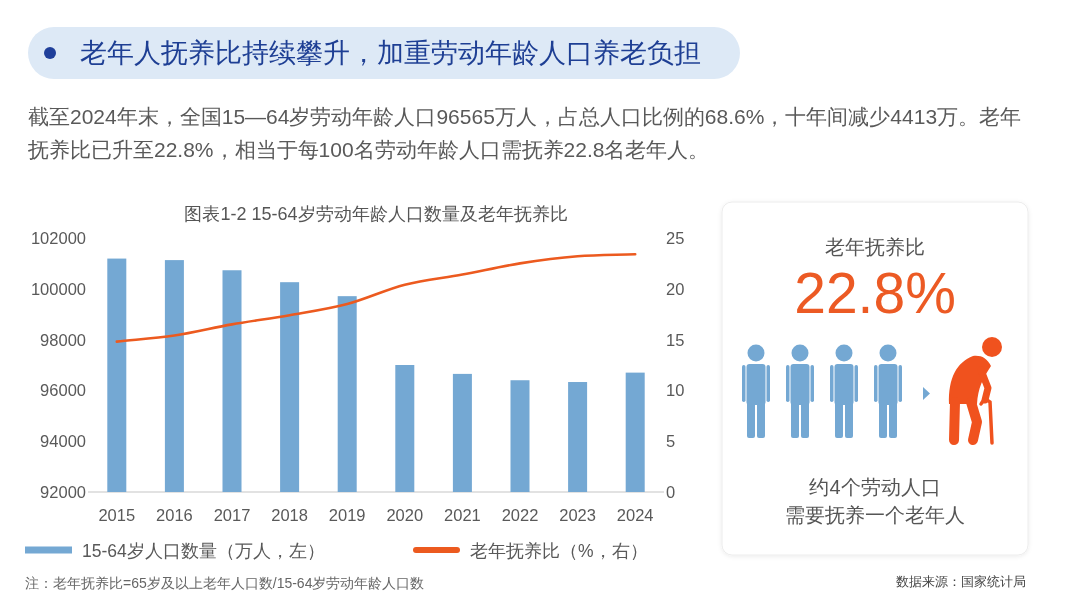 The image size is (1080, 611). I want to click on x-tick-label: 2020, so click(405, 515).